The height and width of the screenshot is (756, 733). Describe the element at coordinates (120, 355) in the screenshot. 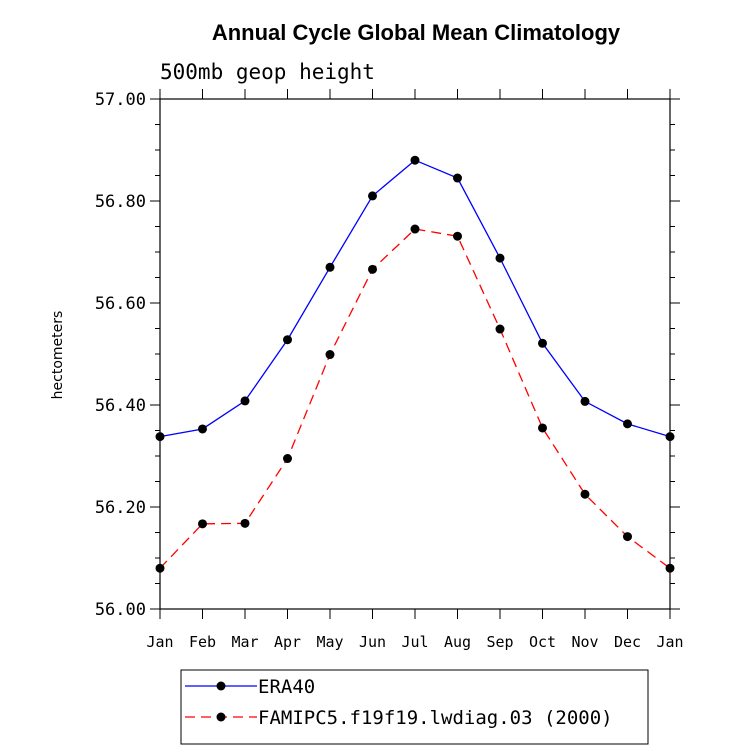

I see `y-tick-labels: 56.00 56.20 56.40 56.60 56.80 57.00` at that location.